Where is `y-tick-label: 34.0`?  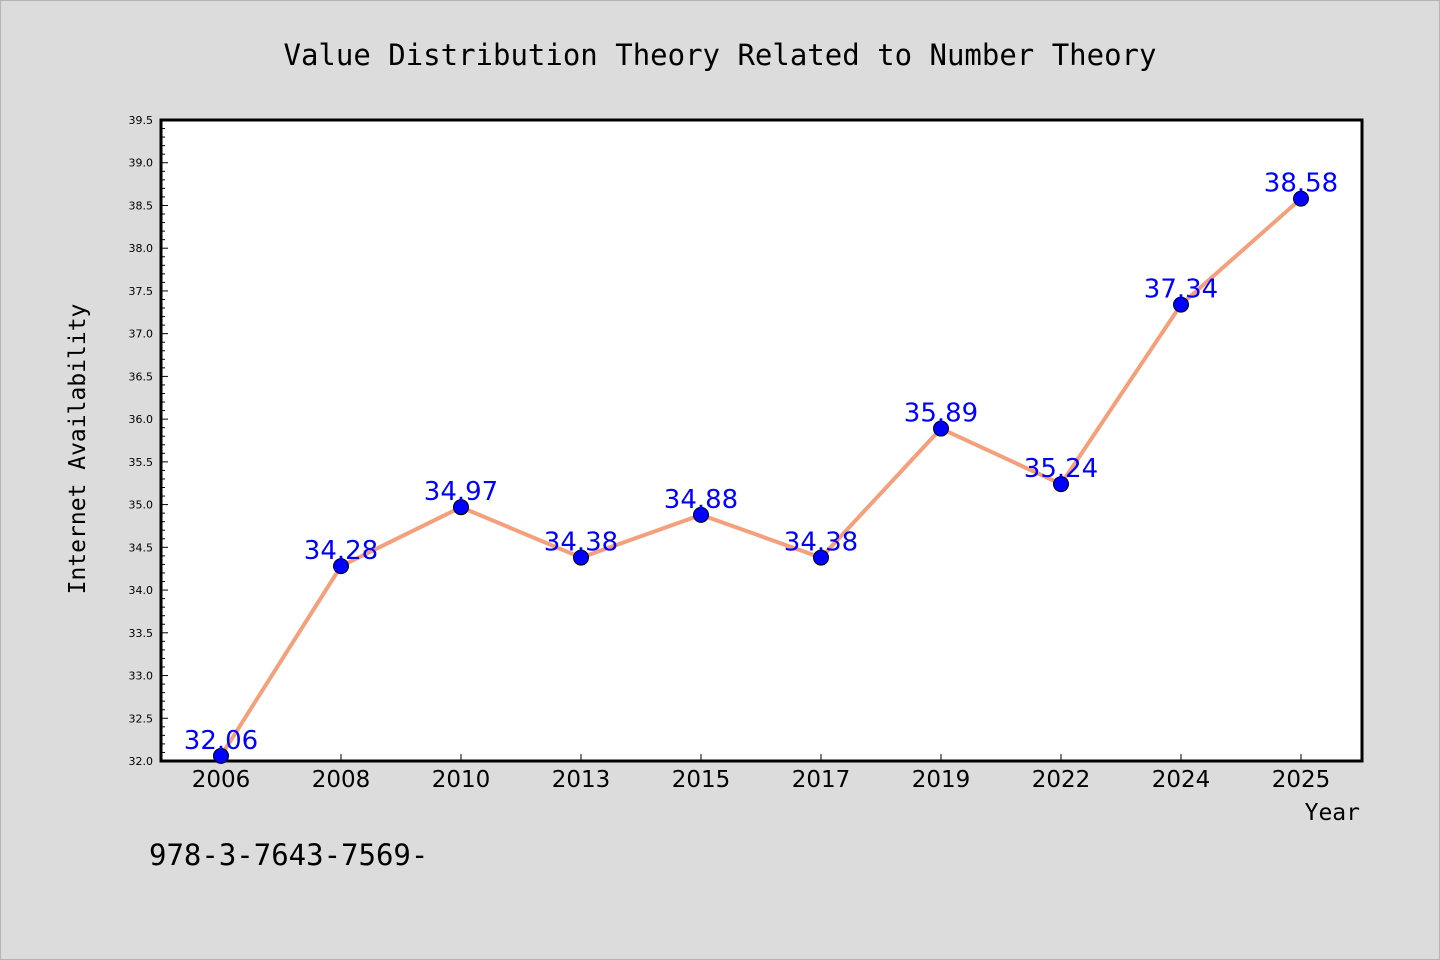 y-tick-label: 34.0 is located at coordinates (141, 590).